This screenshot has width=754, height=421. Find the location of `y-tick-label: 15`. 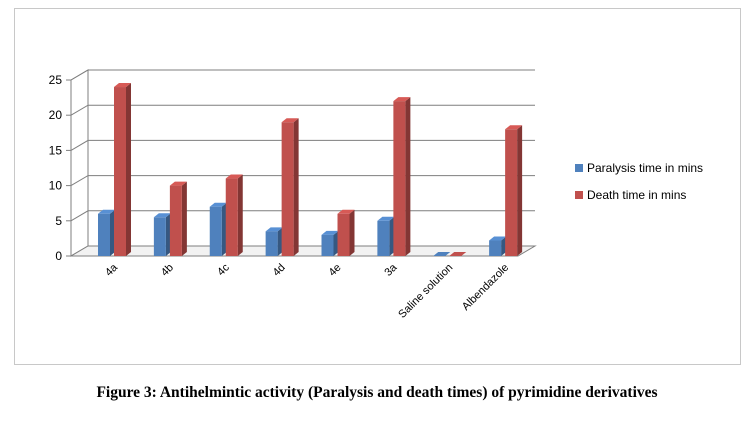

y-tick-label: 15 is located at coordinates (56, 150).